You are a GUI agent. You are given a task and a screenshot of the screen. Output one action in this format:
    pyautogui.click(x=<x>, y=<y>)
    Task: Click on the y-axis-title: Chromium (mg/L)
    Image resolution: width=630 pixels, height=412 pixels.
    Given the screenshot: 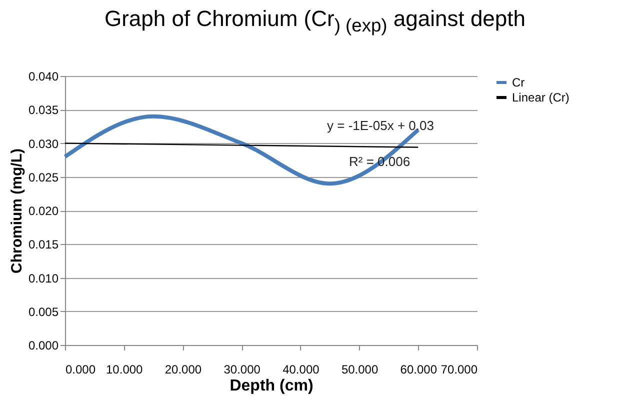 What is the action you would take?
    pyautogui.click(x=17, y=211)
    